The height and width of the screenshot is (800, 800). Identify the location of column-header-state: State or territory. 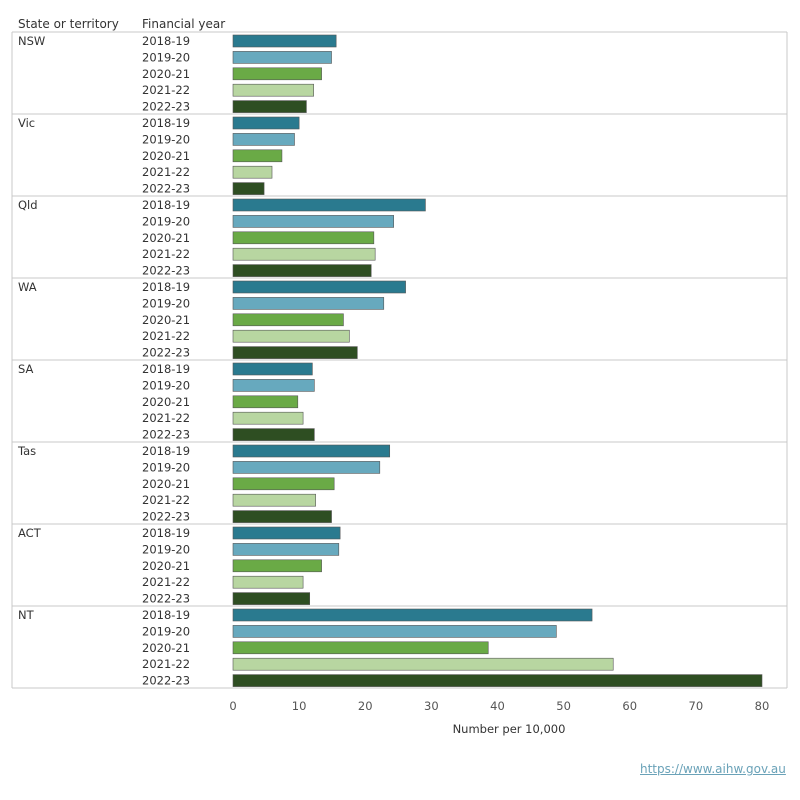
(68, 24).